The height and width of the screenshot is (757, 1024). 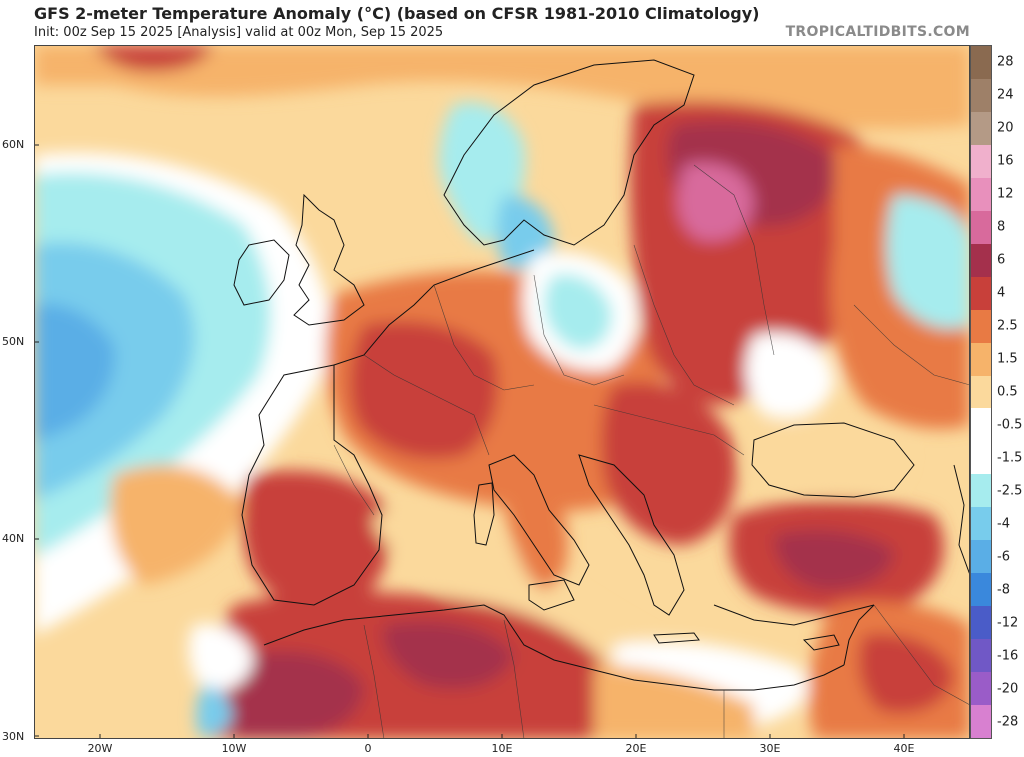 What do you see at coordinates (234, 748) in the screenshot?
I see `lon-label-10w: 10W` at bounding box center [234, 748].